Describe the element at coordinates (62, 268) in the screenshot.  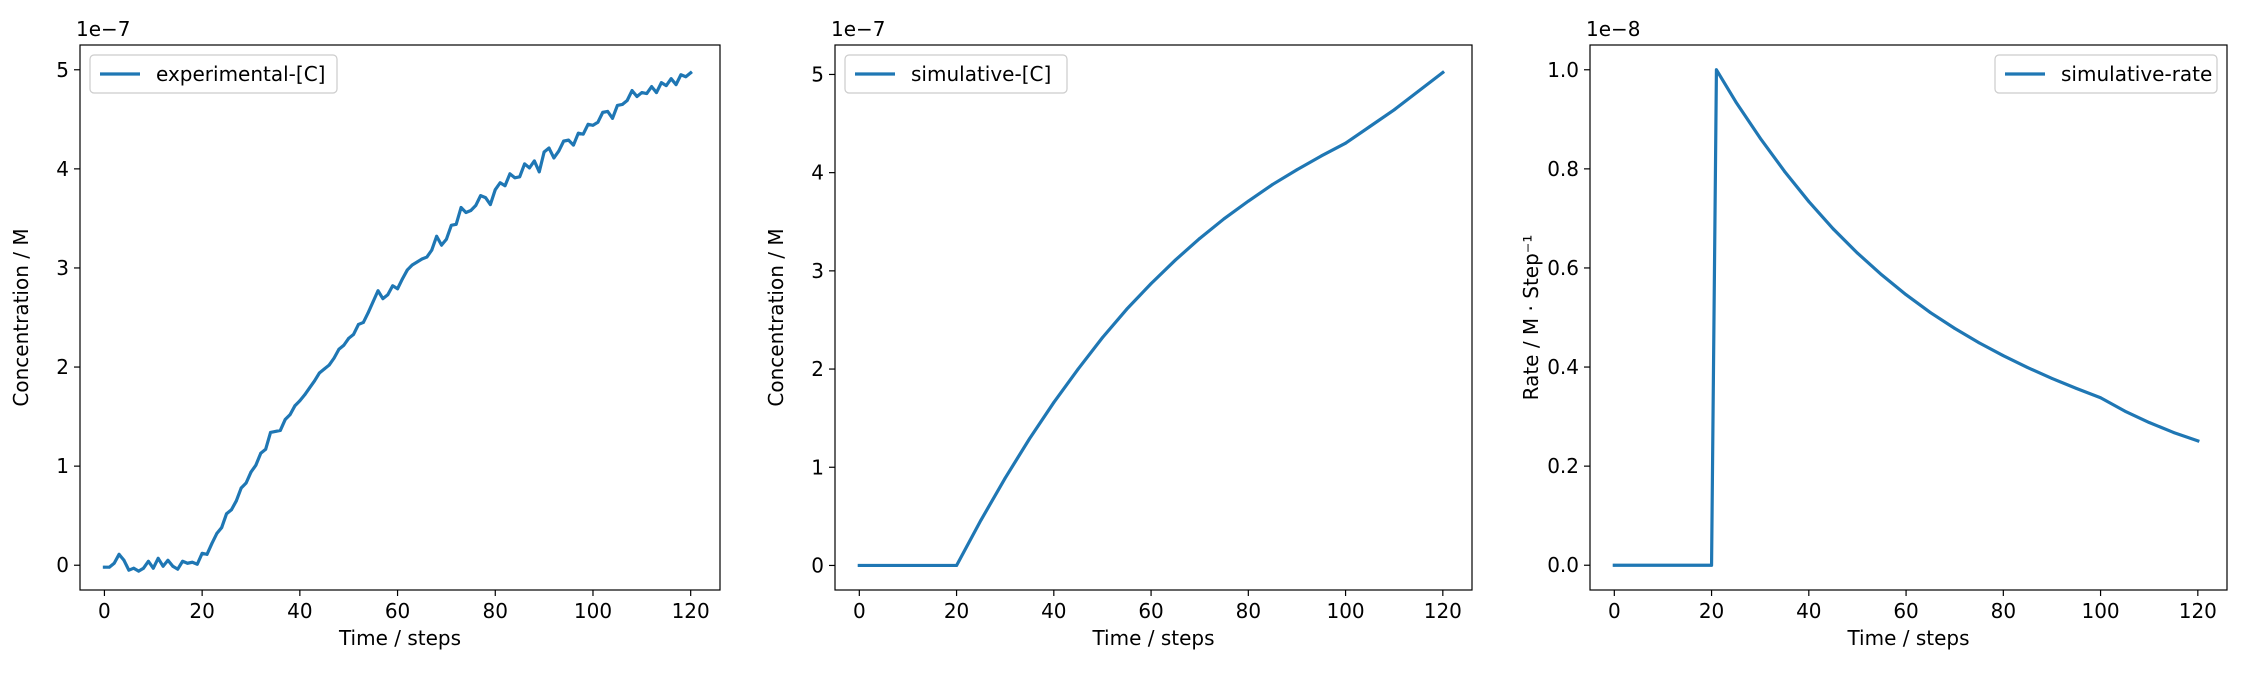
I see `y-tick-label: 3` at that location.